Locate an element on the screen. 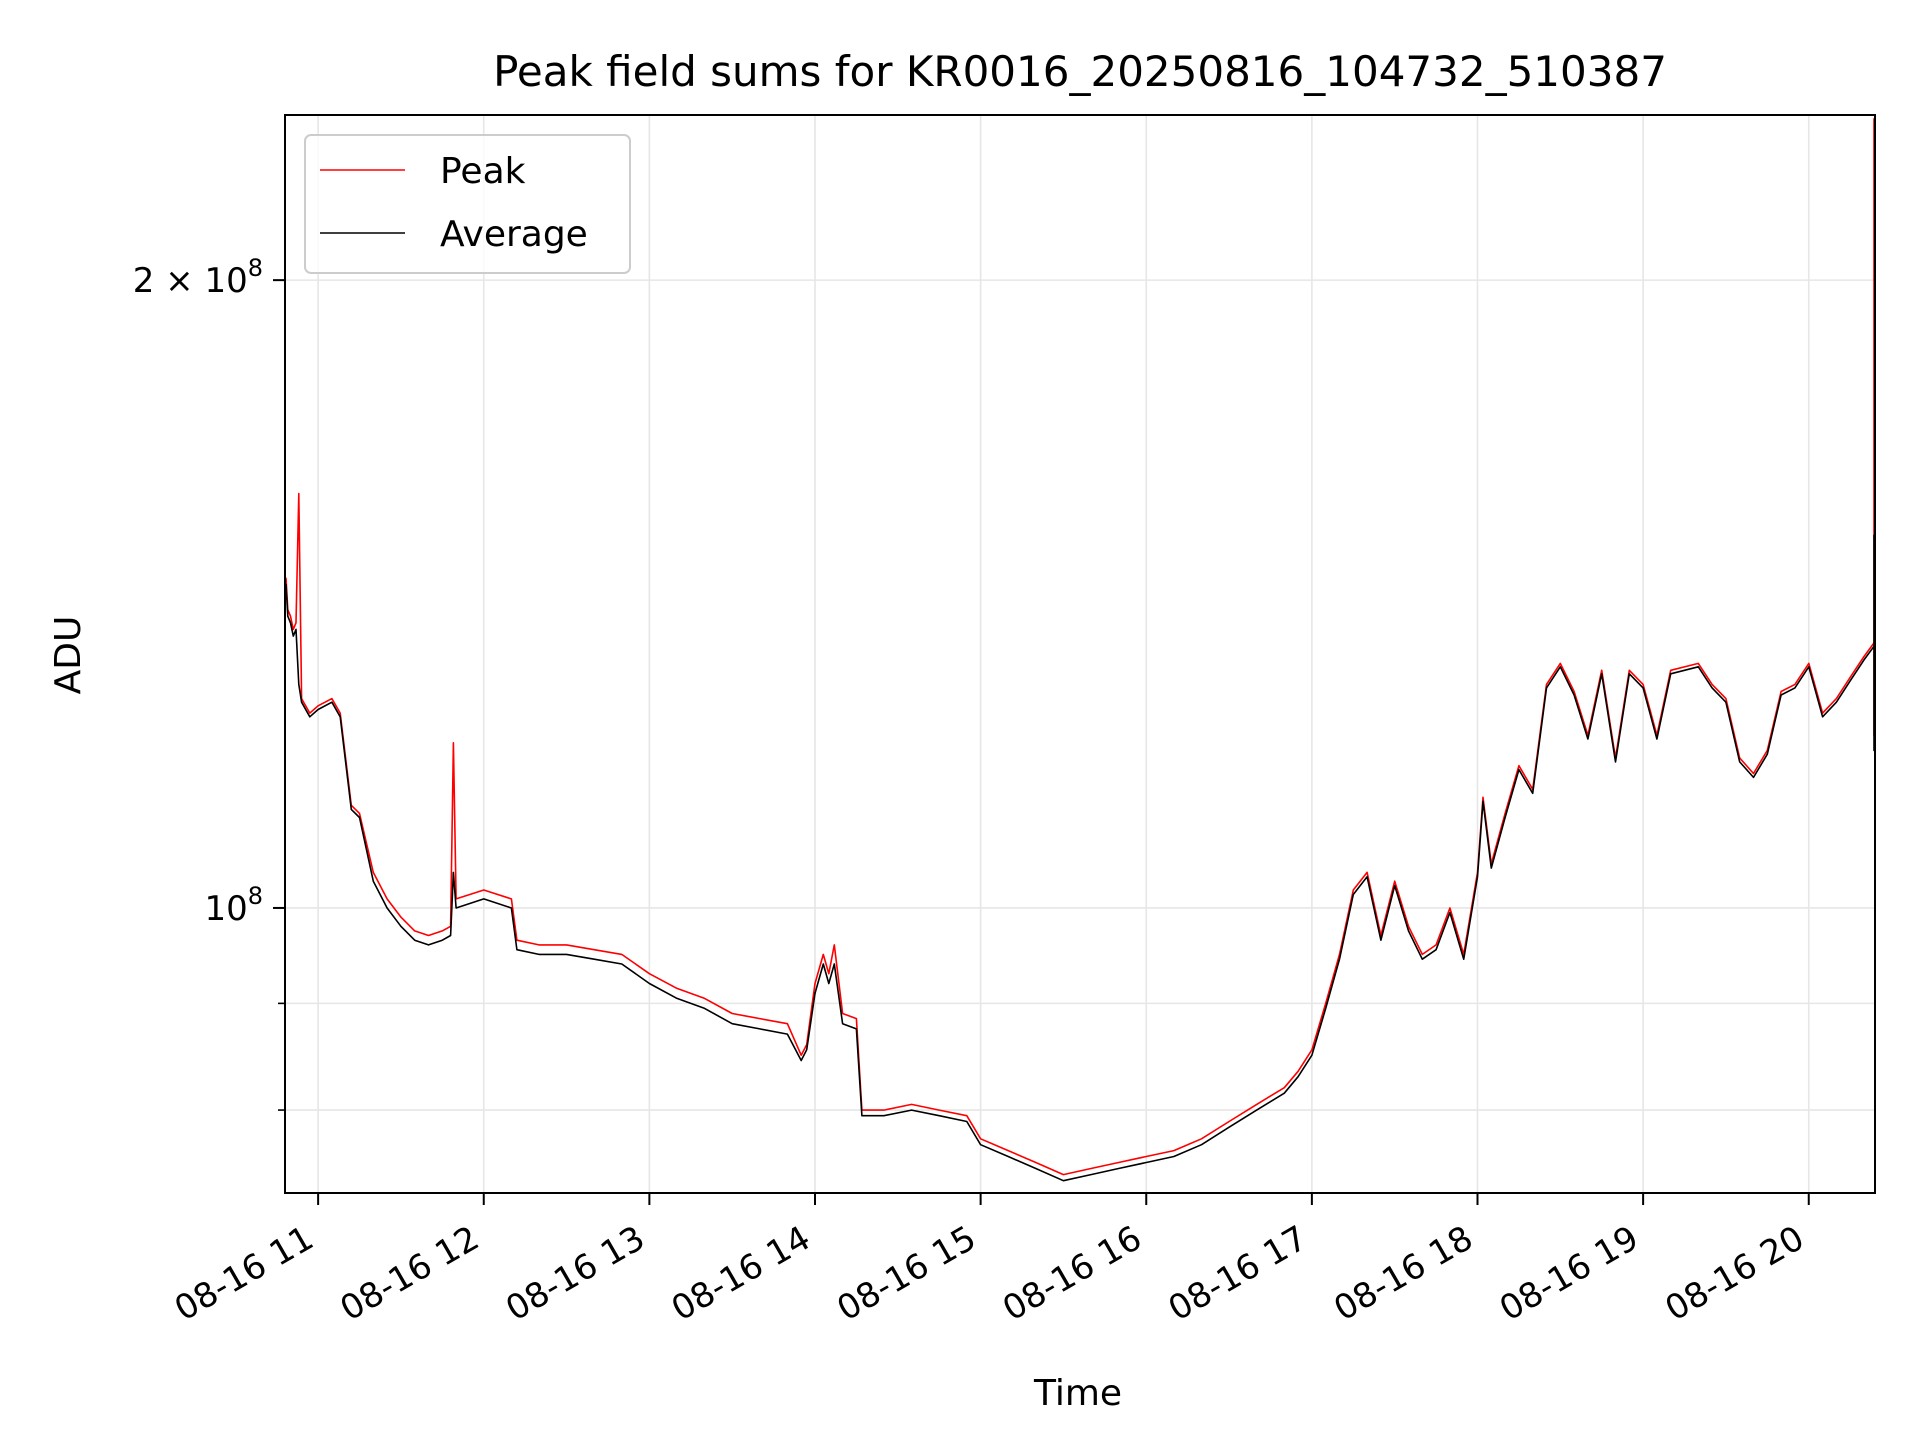  legend: Peak Average is located at coordinates (467, 204).